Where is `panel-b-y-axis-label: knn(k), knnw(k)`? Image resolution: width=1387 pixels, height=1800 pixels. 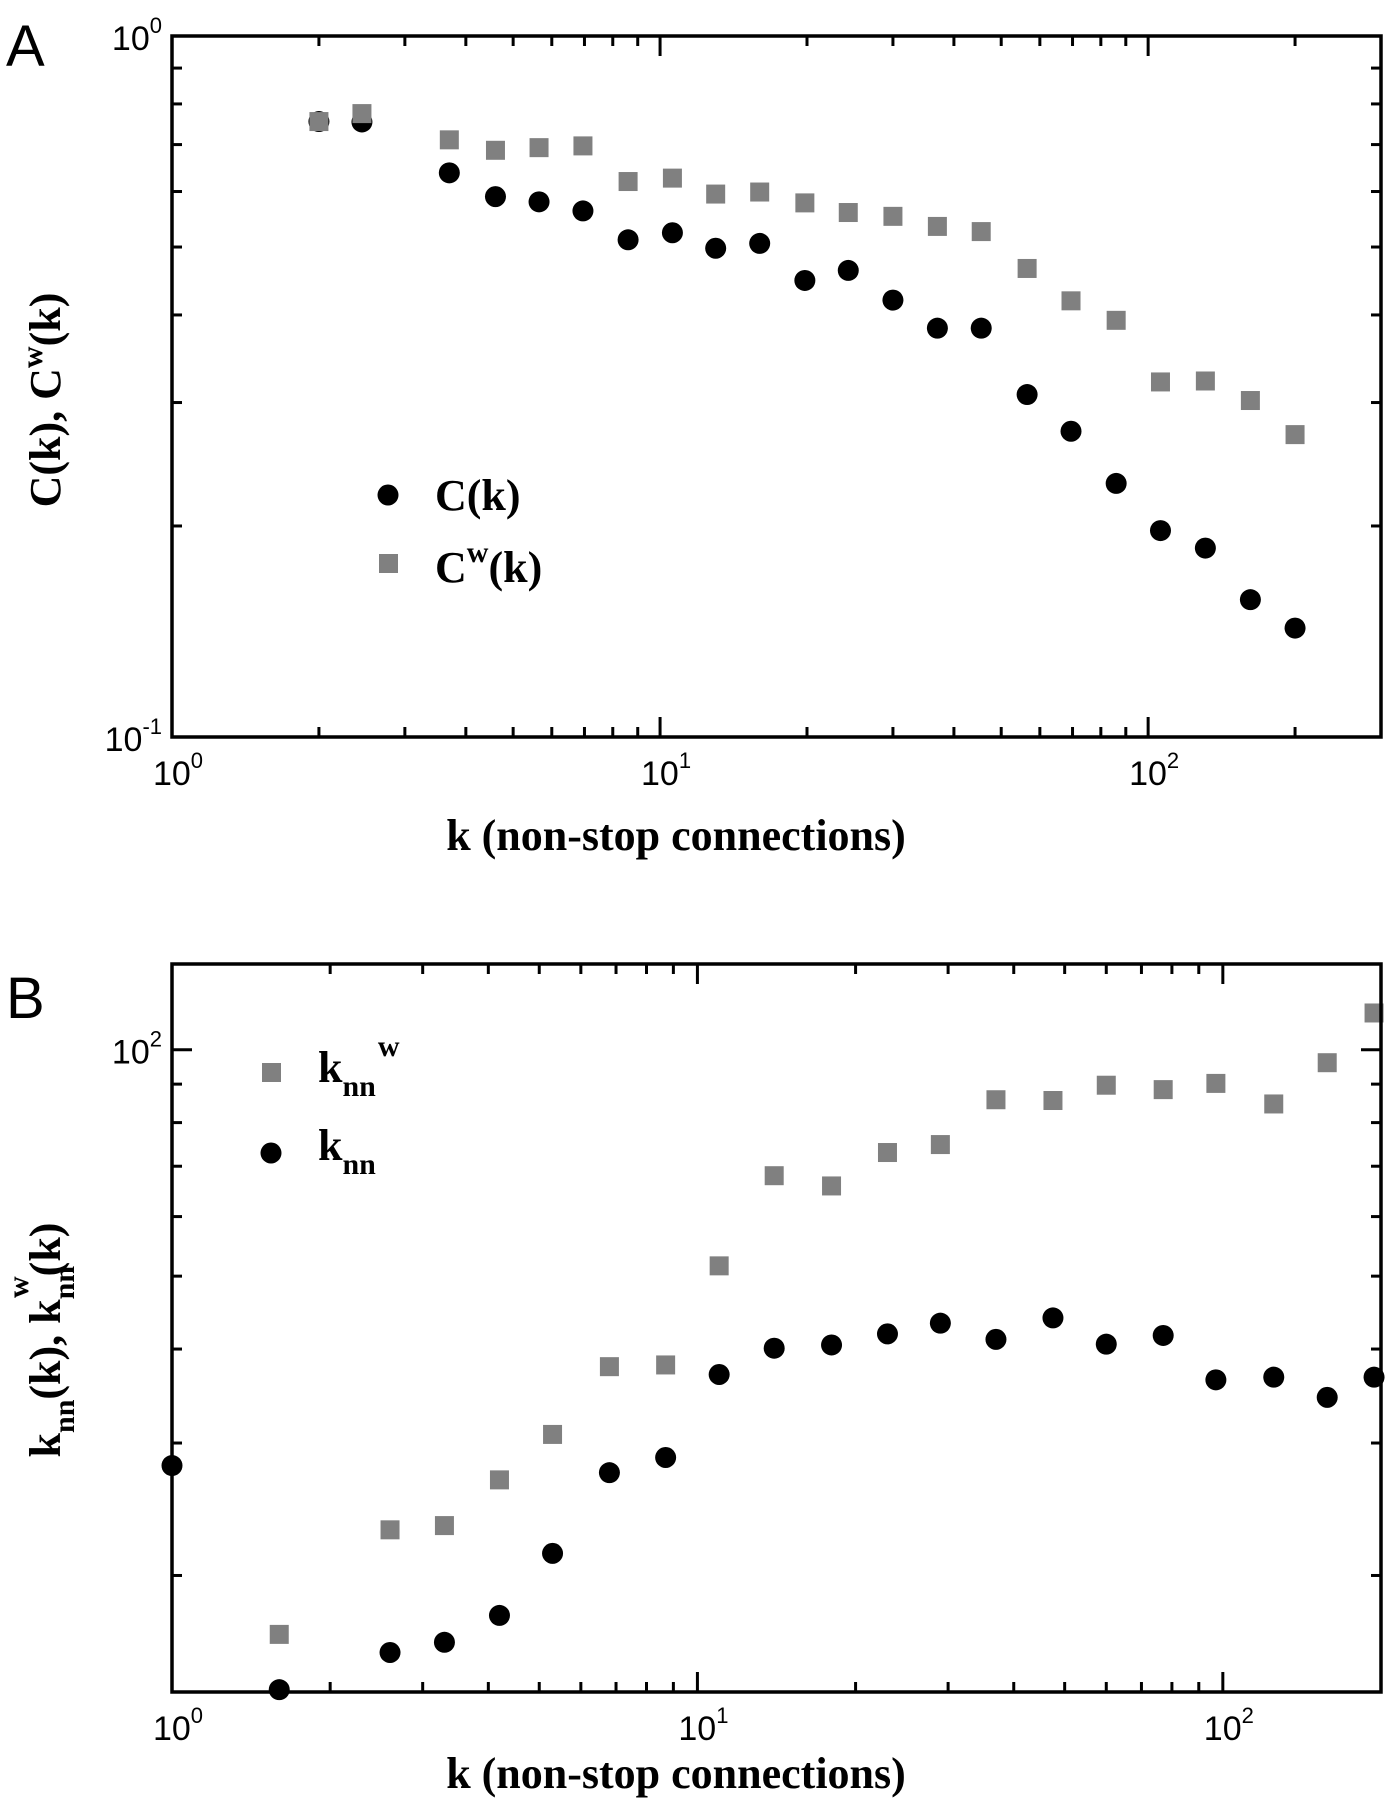 panel-b-y-axis-label: knn(k), knnw(k) is located at coordinates (41, 1340).